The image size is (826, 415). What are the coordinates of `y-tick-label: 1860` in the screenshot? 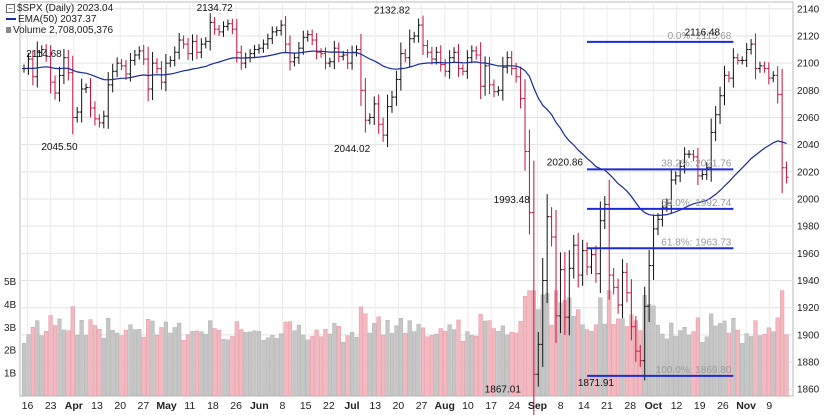 It's located at (808, 390).